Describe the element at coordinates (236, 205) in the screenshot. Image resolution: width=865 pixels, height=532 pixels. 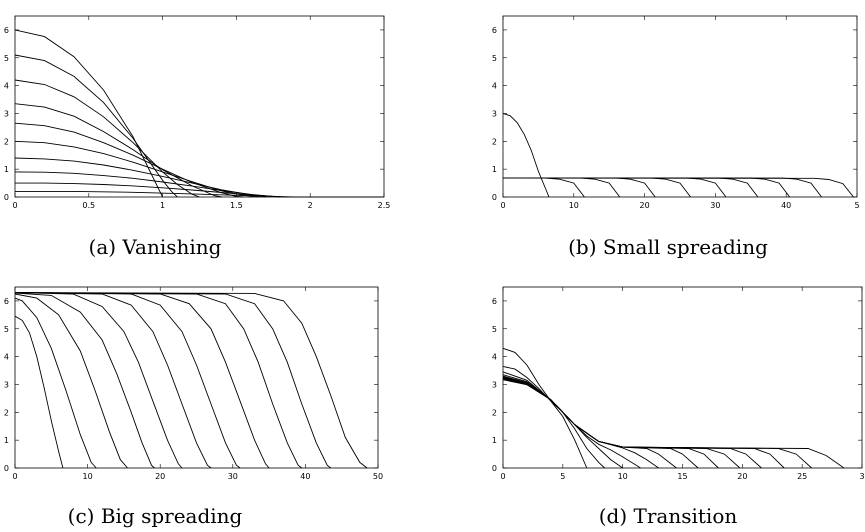
I see `x-tick-label: 1.5` at that location.